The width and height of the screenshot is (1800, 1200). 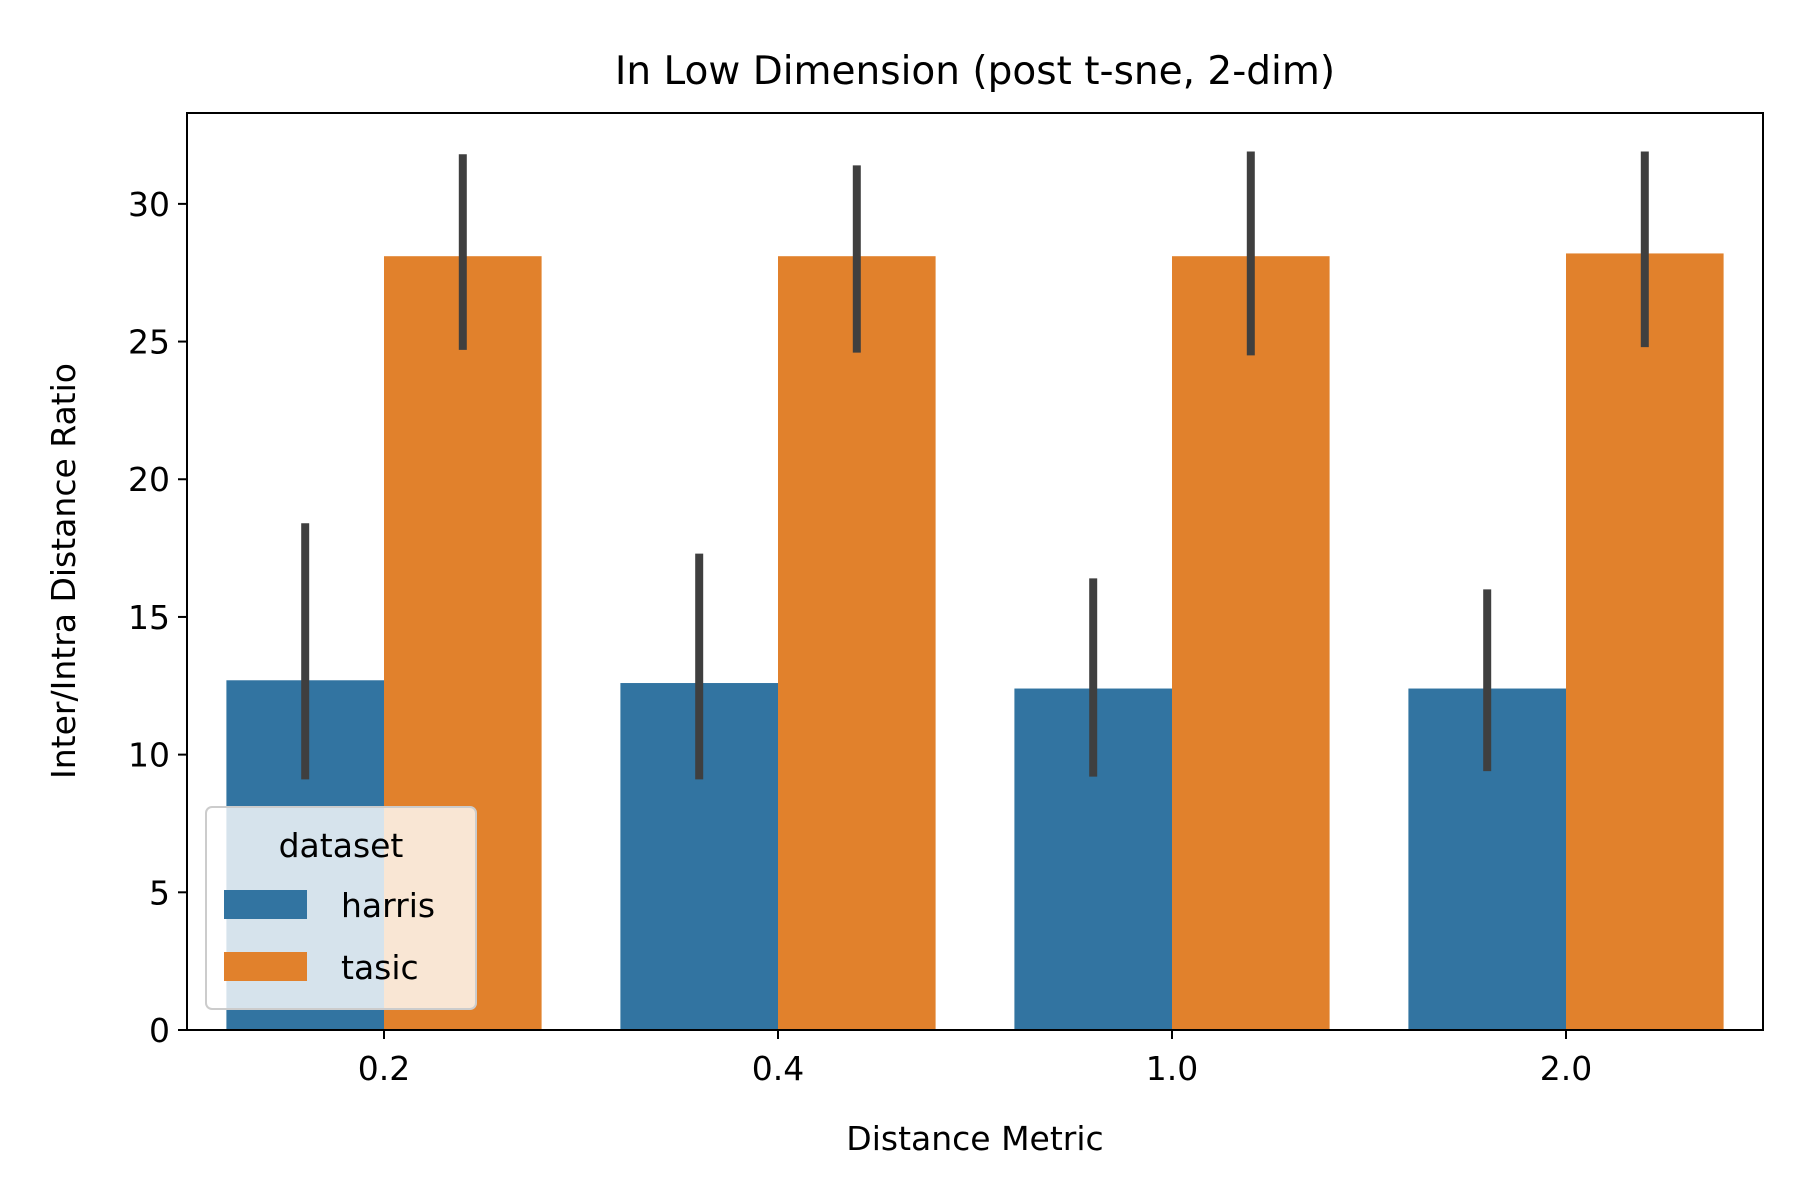 What do you see at coordinates (974, 1138) in the screenshot?
I see `x-axis-label: Distance Metric` at bounding box center [974, 1138].